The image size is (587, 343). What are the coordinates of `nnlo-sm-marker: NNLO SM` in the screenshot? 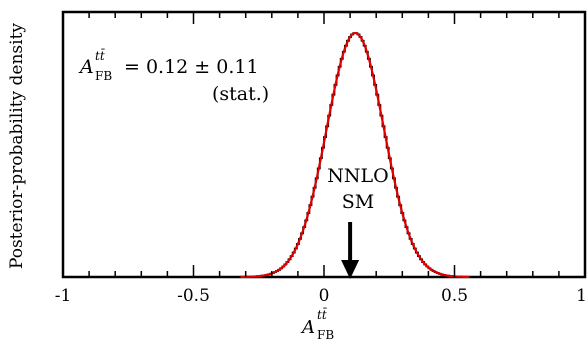 It's located at (358, 222).